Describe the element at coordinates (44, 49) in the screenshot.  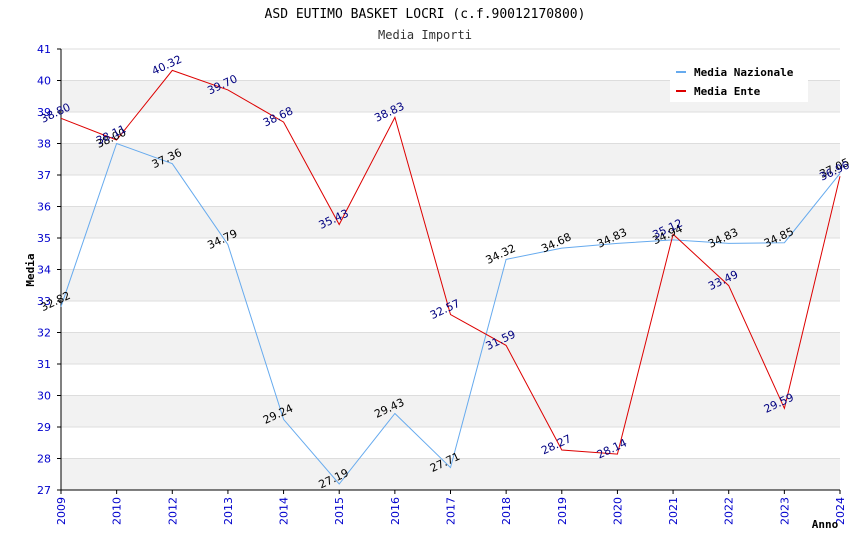
I see `y-tick-label: 41` at that location.